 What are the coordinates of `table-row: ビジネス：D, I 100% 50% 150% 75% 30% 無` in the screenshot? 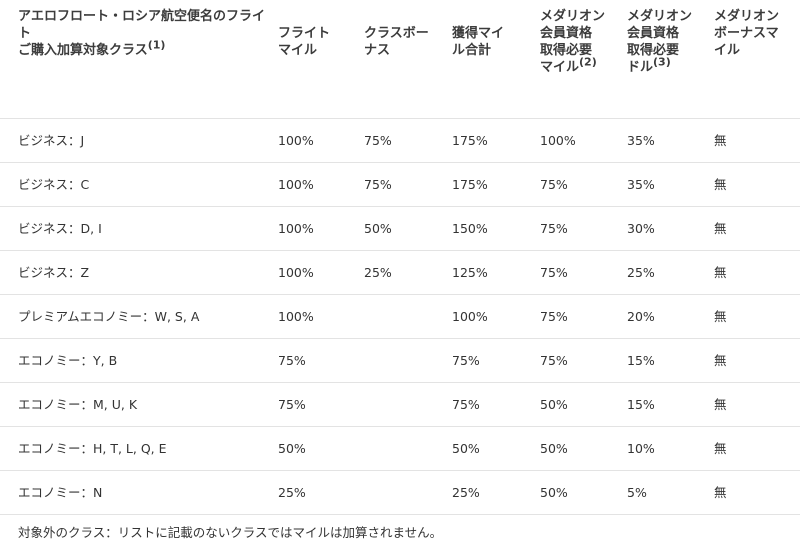 It's located at (400, 229).